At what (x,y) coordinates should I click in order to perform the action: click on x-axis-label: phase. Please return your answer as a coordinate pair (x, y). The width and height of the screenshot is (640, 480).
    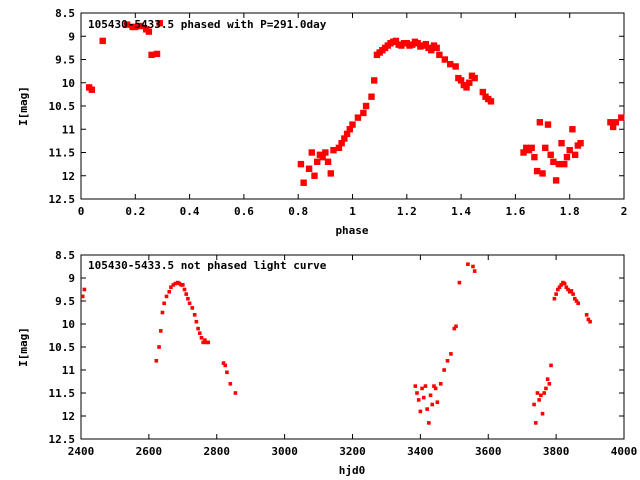
    Looking at the image, I should click on (351, 230).